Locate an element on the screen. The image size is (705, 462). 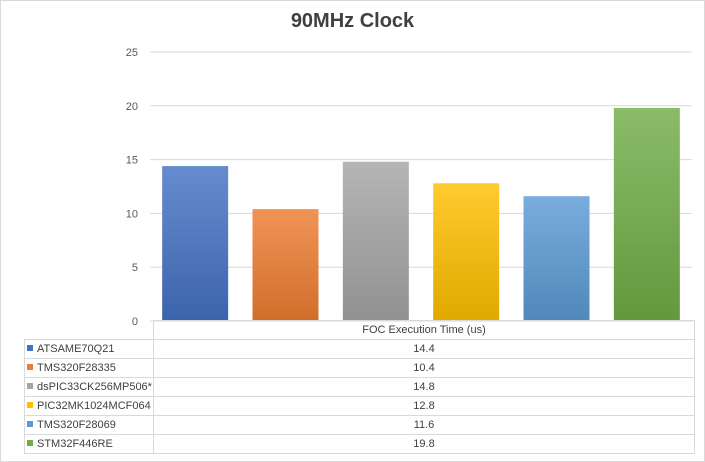
series-name: ATSAME70Q21 is located at coordinates (76, 349).